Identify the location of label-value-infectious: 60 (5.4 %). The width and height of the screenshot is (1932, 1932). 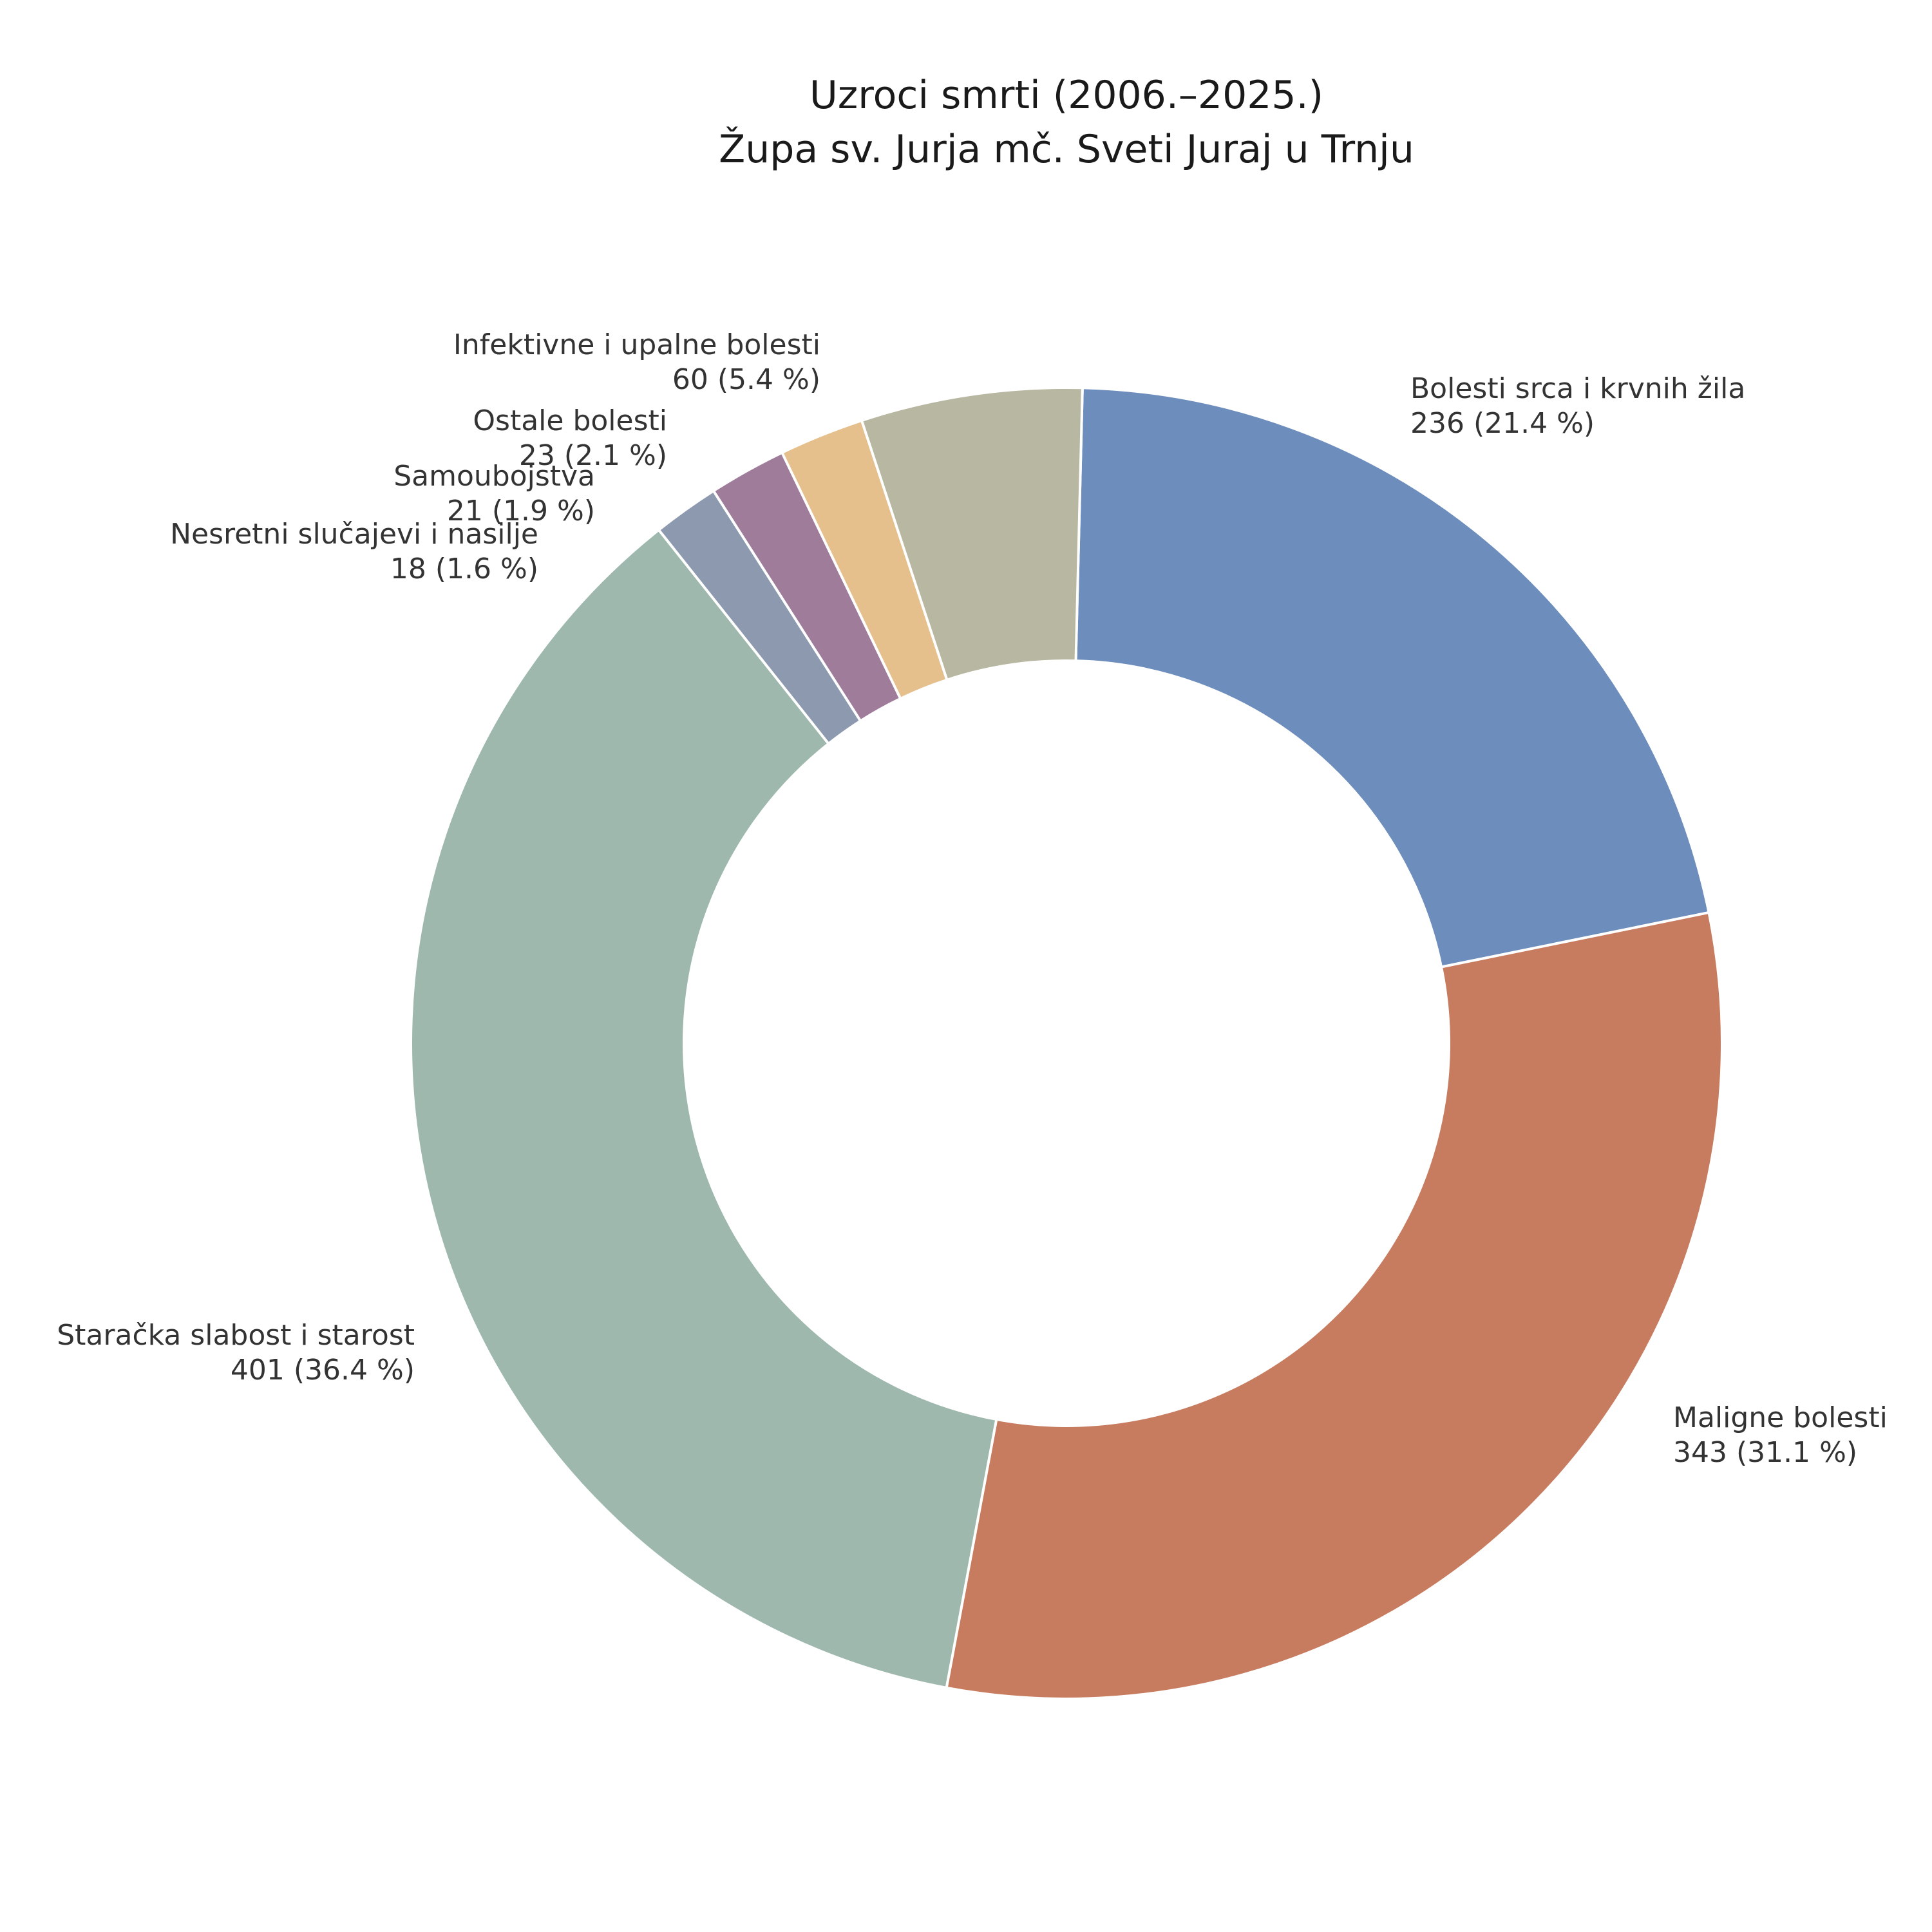
(746, 380).